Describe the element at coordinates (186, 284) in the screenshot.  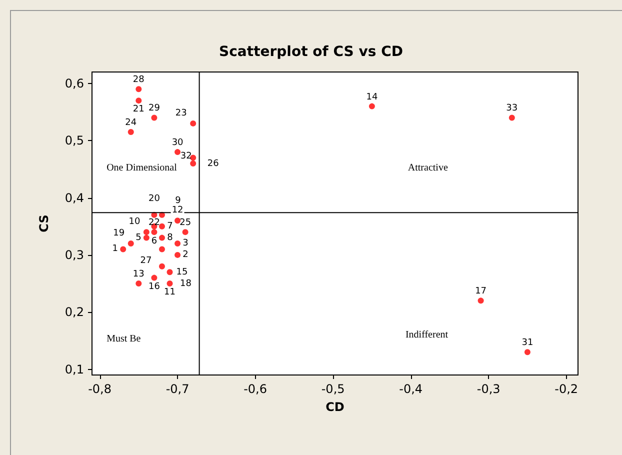
I see `annotation: 18` at that location.